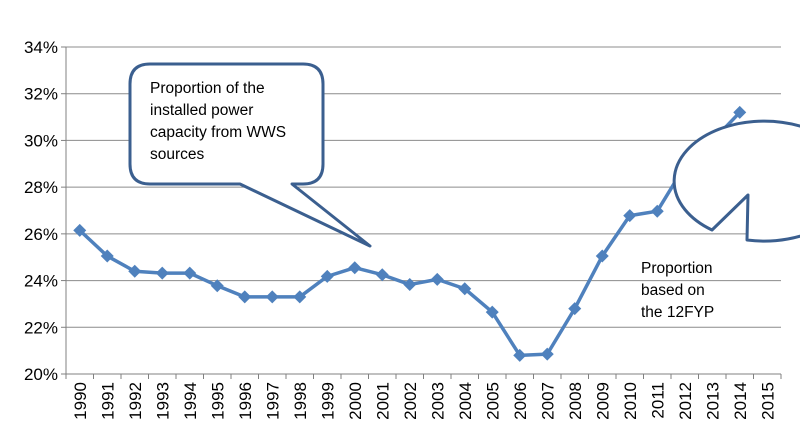  Describe the element at coordinates (245, 401) in the screenshot. I see `x-tick-label: 1996` at that location.